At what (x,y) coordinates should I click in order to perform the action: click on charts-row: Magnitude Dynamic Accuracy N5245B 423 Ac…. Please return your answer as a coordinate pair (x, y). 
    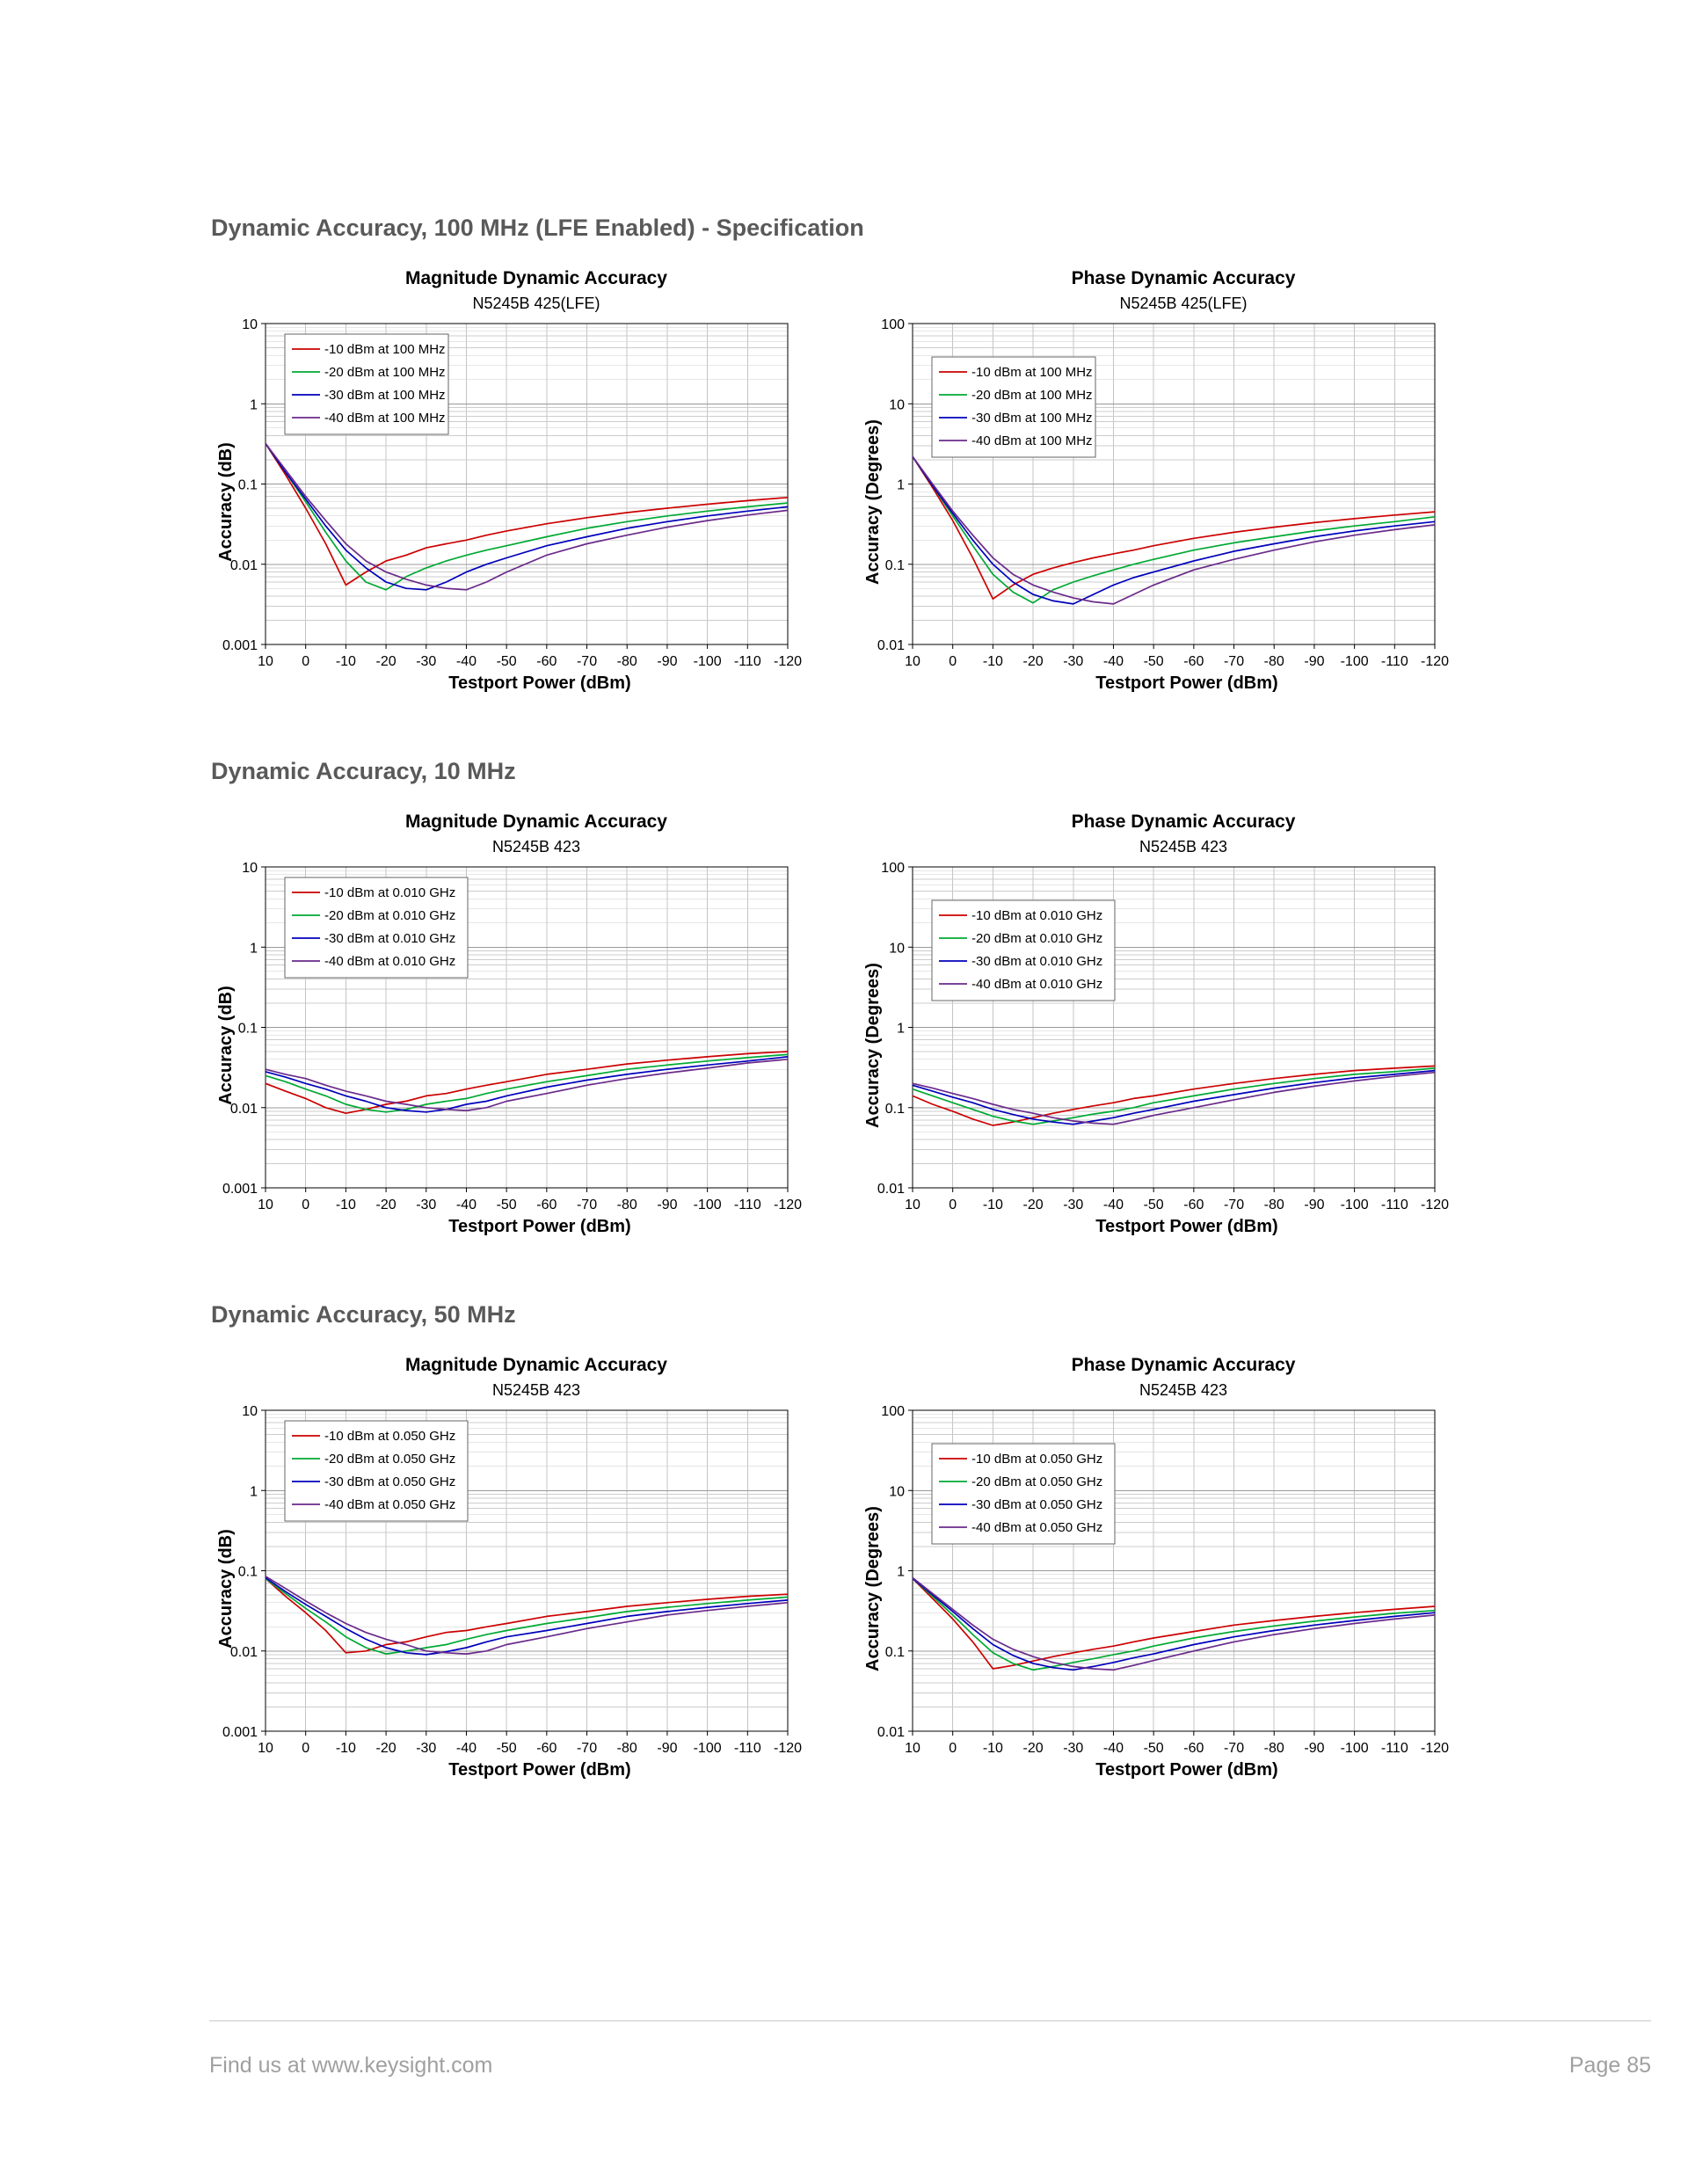
    Looking at the image, I should click on (853, 1024).